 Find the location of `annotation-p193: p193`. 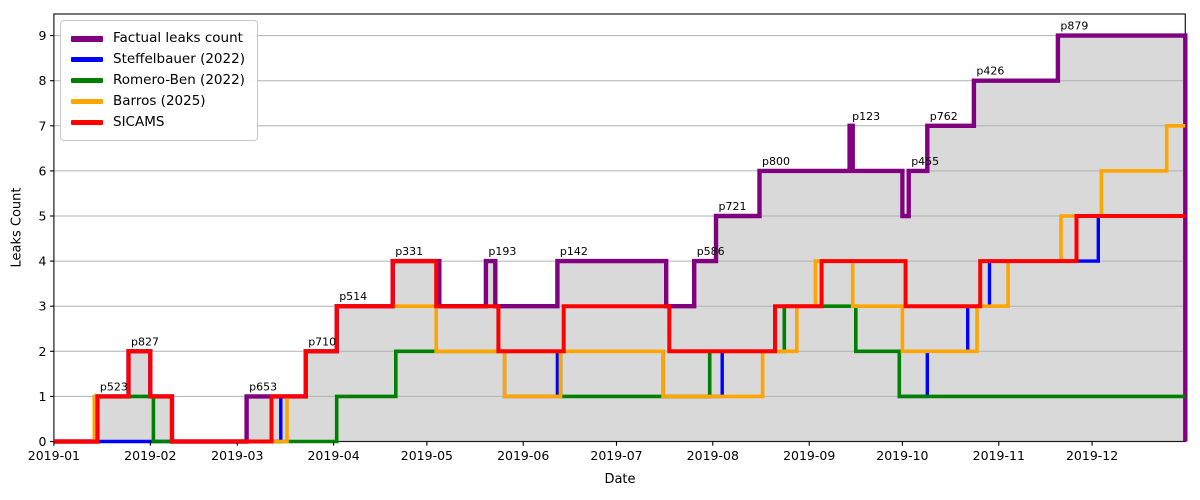

annotation-p193: p193 is located at coordinates (502, 251).